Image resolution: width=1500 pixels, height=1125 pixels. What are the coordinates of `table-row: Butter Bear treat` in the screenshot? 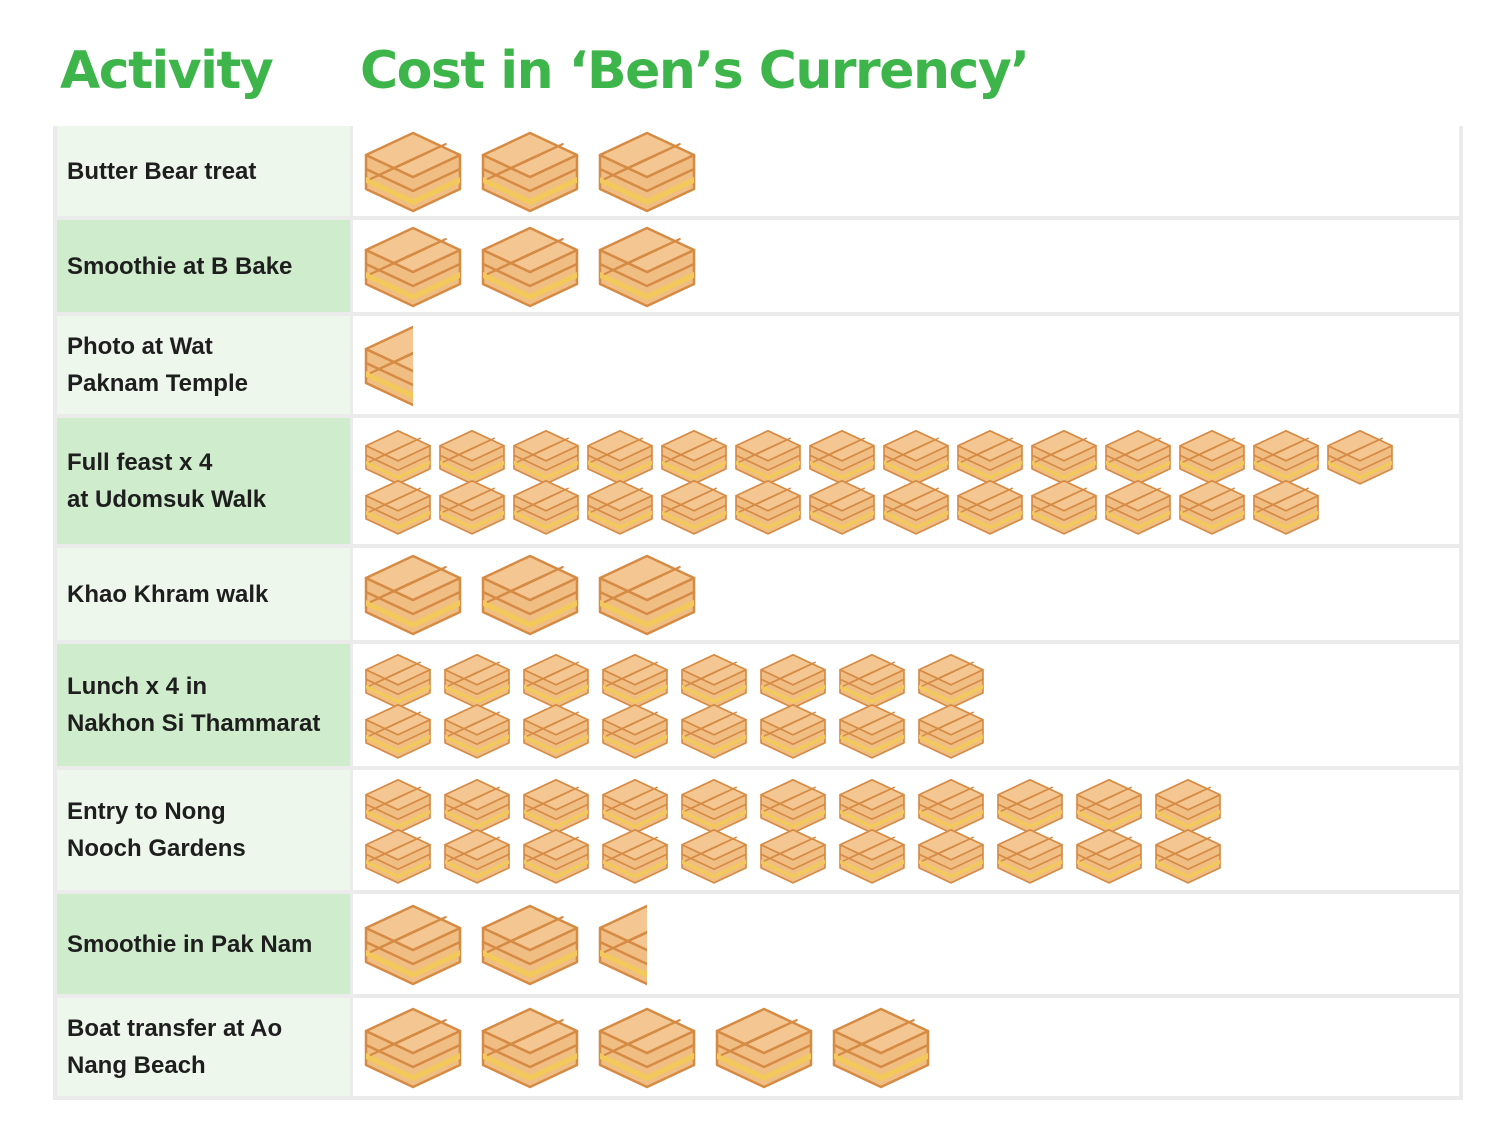 It's located at (758, 173).